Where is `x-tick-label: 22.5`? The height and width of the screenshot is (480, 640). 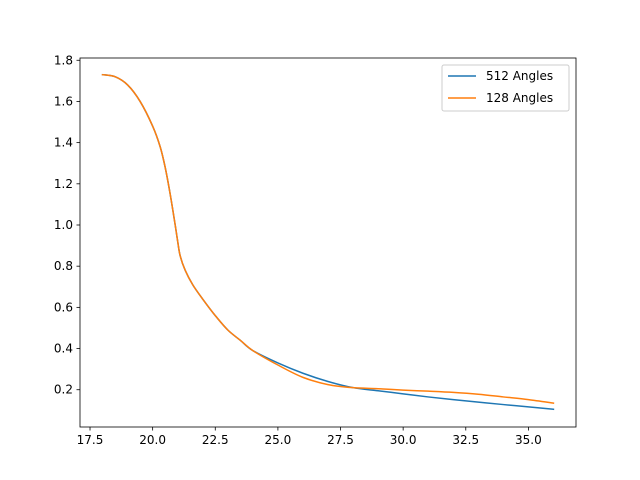
x-tick-label: 22.5 is located at coordinates (215, 440).